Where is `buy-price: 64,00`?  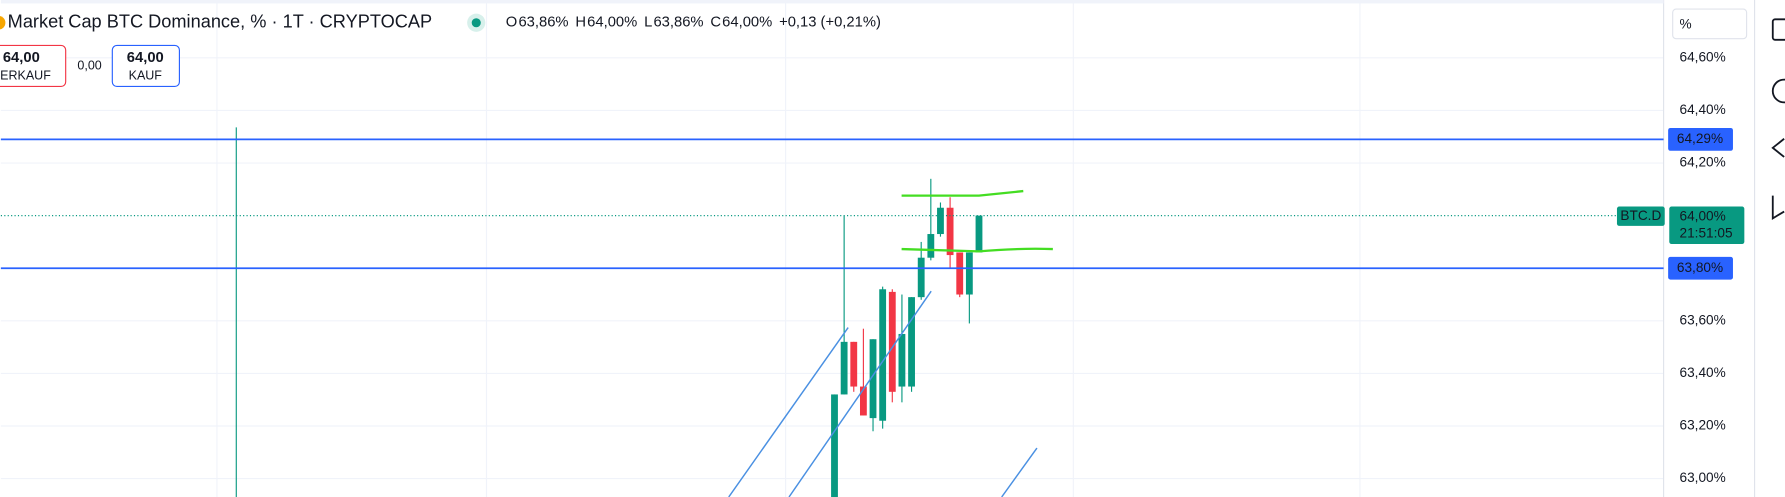
buy-price: 64,00 is located at coordinates (145, 58).